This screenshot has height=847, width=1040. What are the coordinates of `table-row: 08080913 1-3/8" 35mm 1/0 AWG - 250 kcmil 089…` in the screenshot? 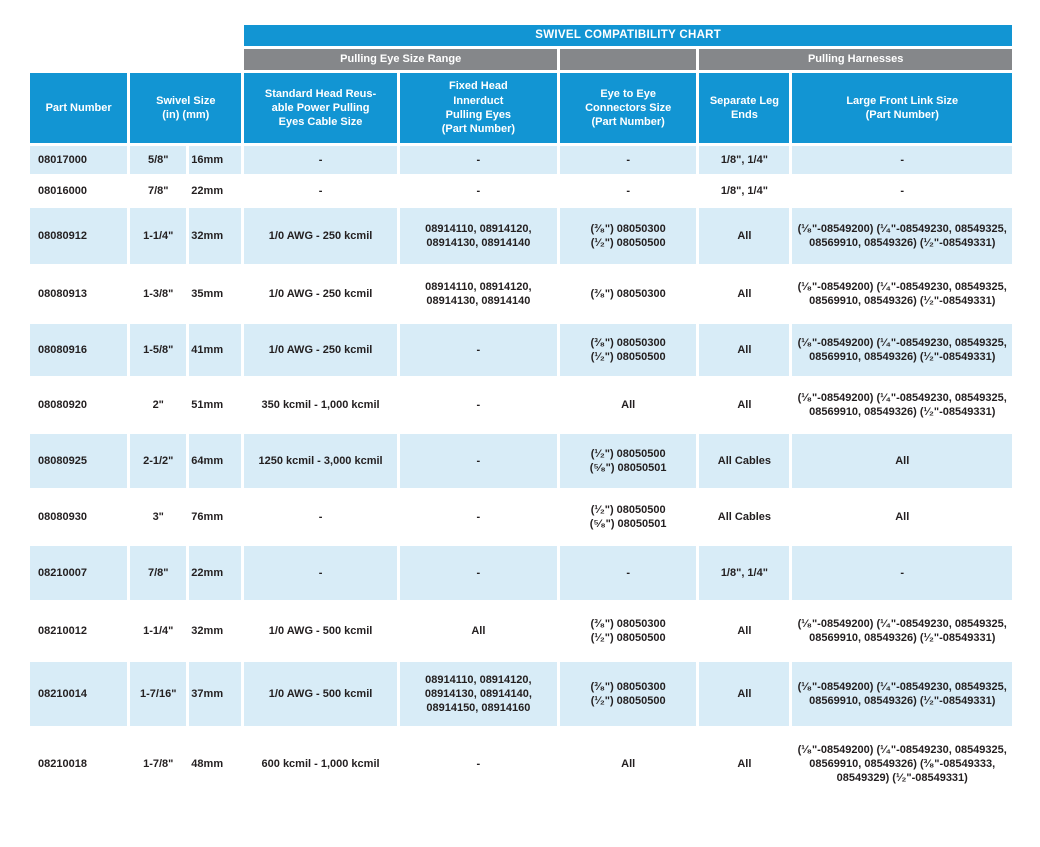 It's located at (521, 294).